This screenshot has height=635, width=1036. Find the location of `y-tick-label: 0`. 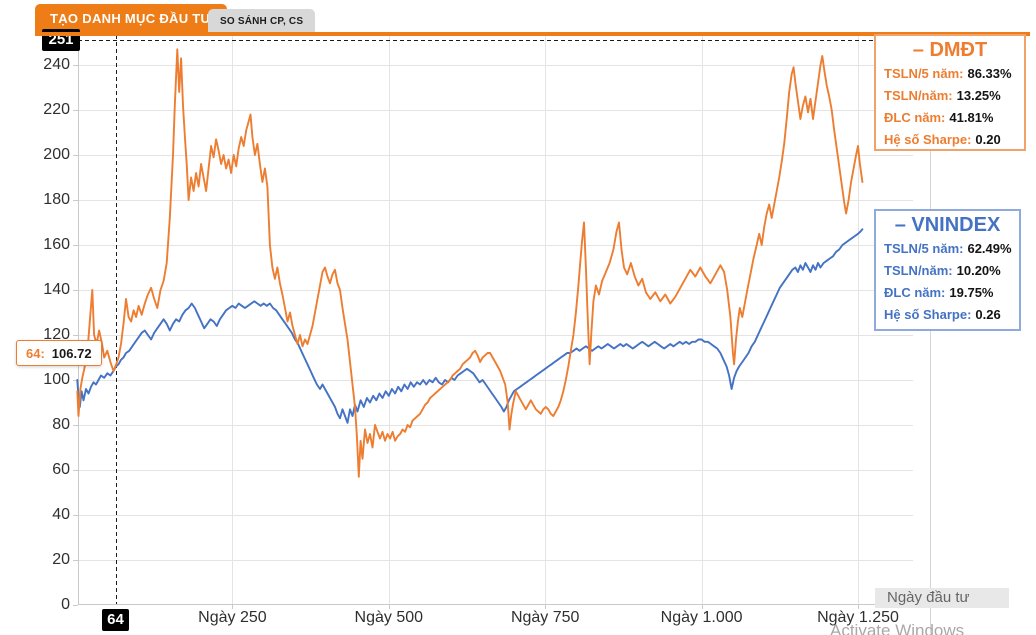

y-tick-label: 0 is located at coordinates (65, 604).